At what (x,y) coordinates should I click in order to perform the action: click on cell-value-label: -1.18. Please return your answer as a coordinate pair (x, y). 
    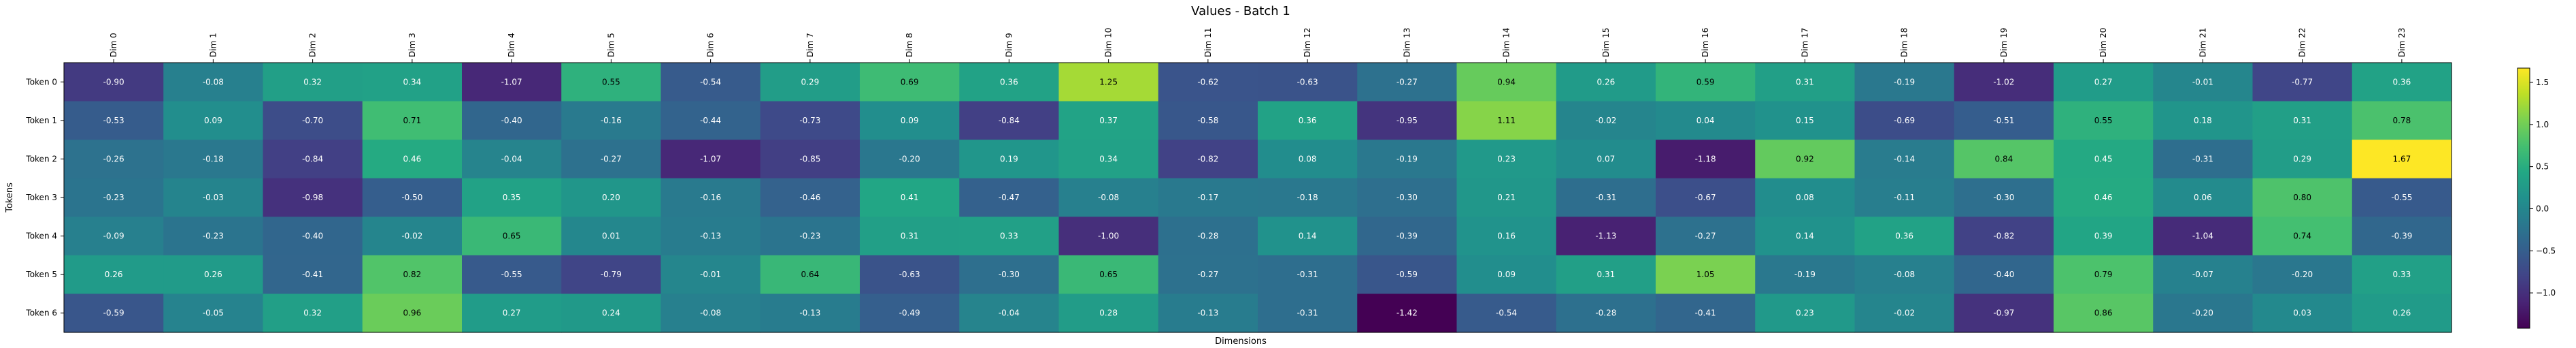
    Looking at the image, I should click on (1705, 158).